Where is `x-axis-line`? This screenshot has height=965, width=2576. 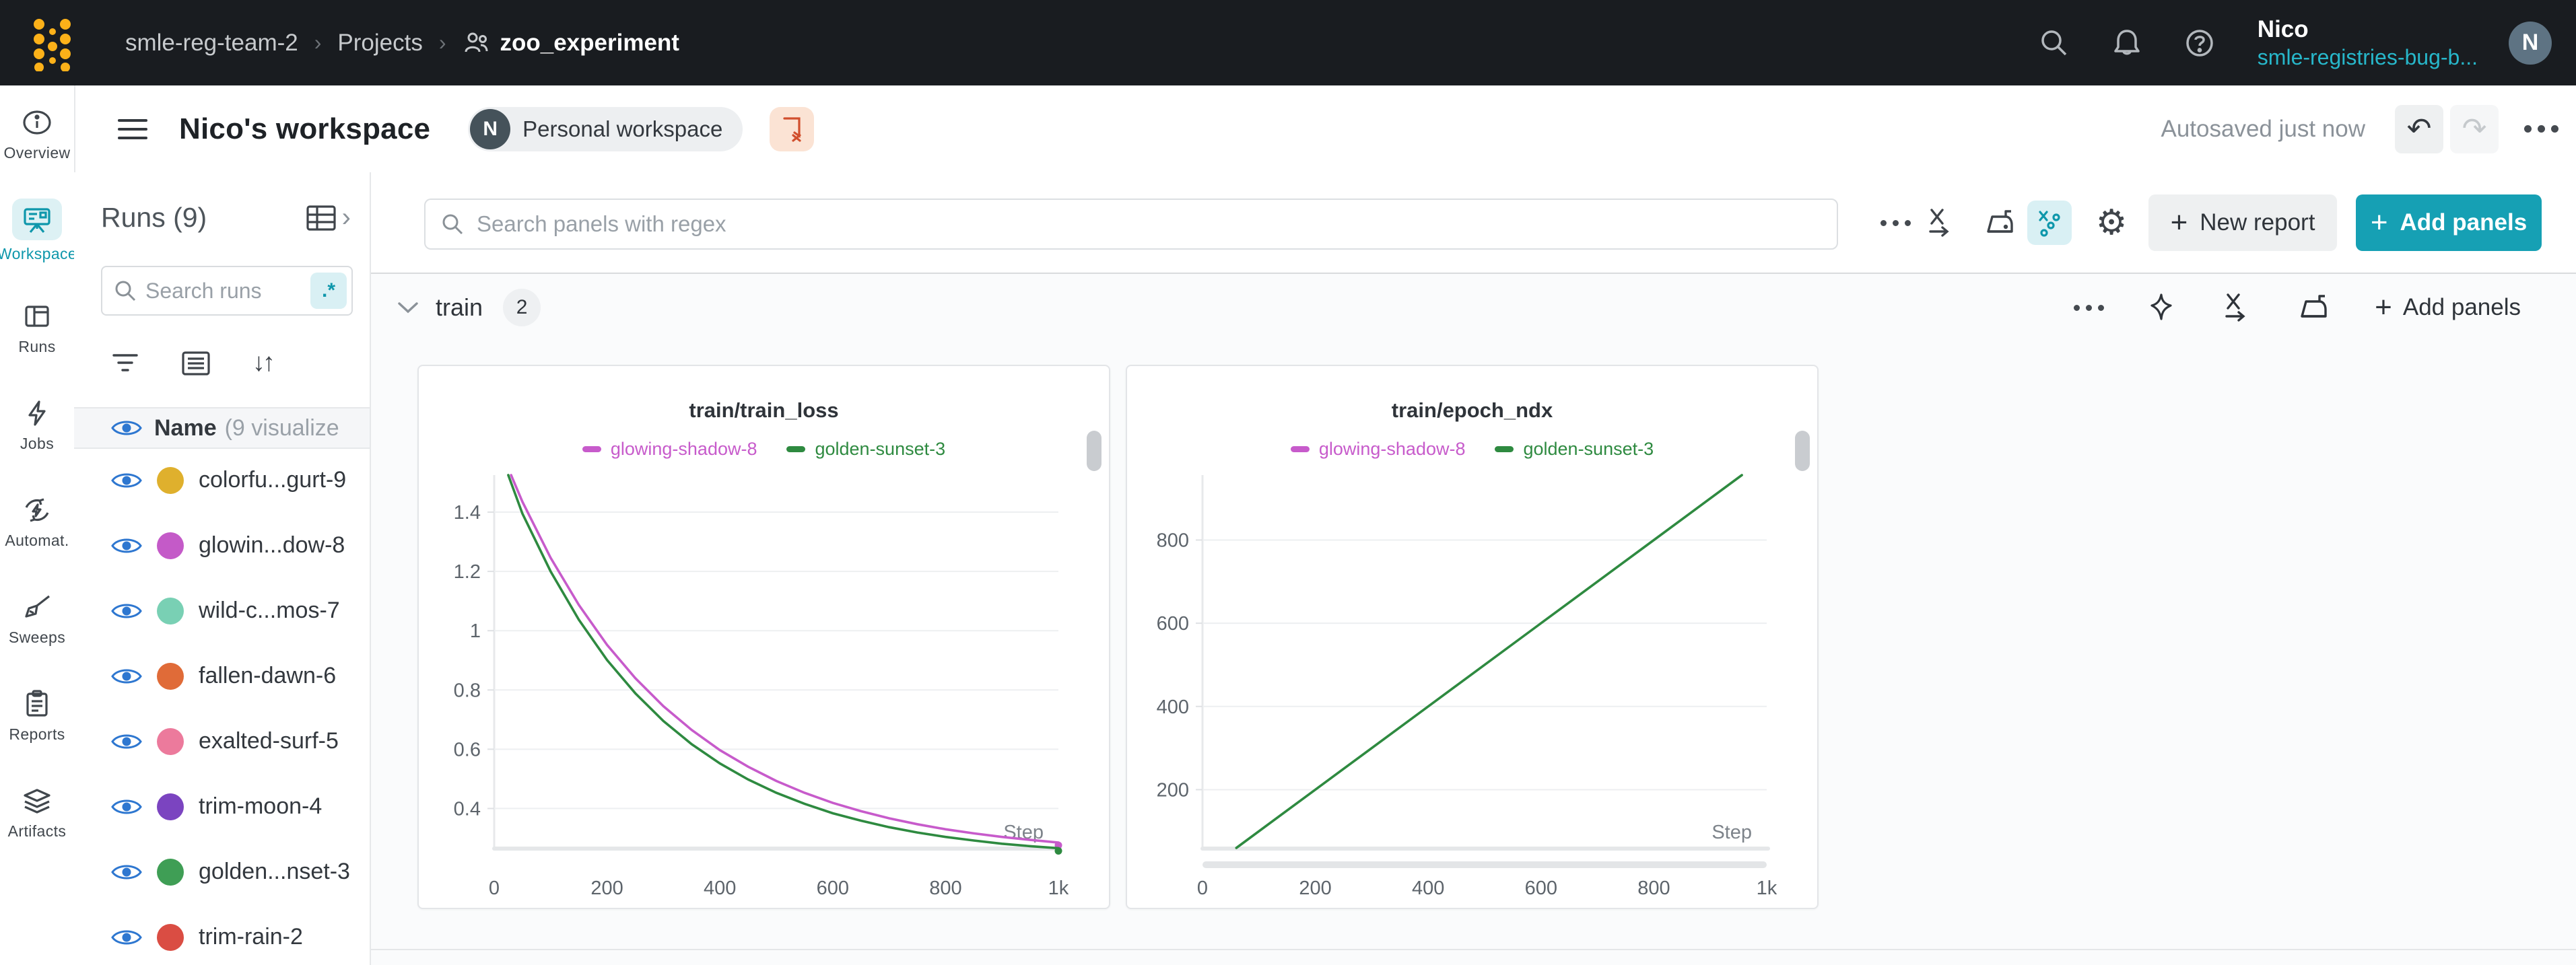
x-axis-line is located at coordinates (777, 849).